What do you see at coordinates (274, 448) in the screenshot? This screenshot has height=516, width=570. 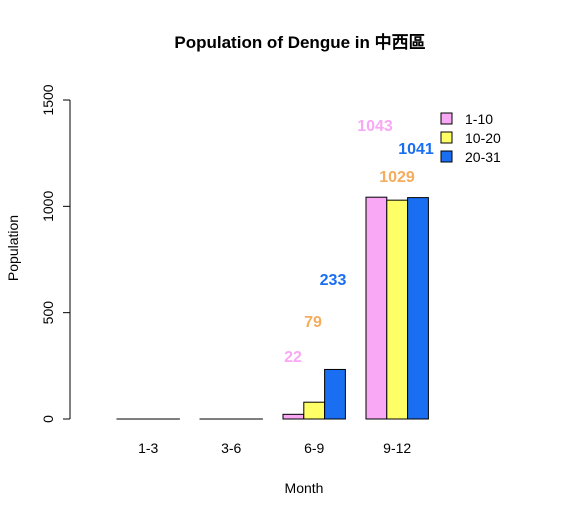 I see `x-axis-ticks: 1-3 3-6 6-9 9-12` at bounding box center [274, 448].